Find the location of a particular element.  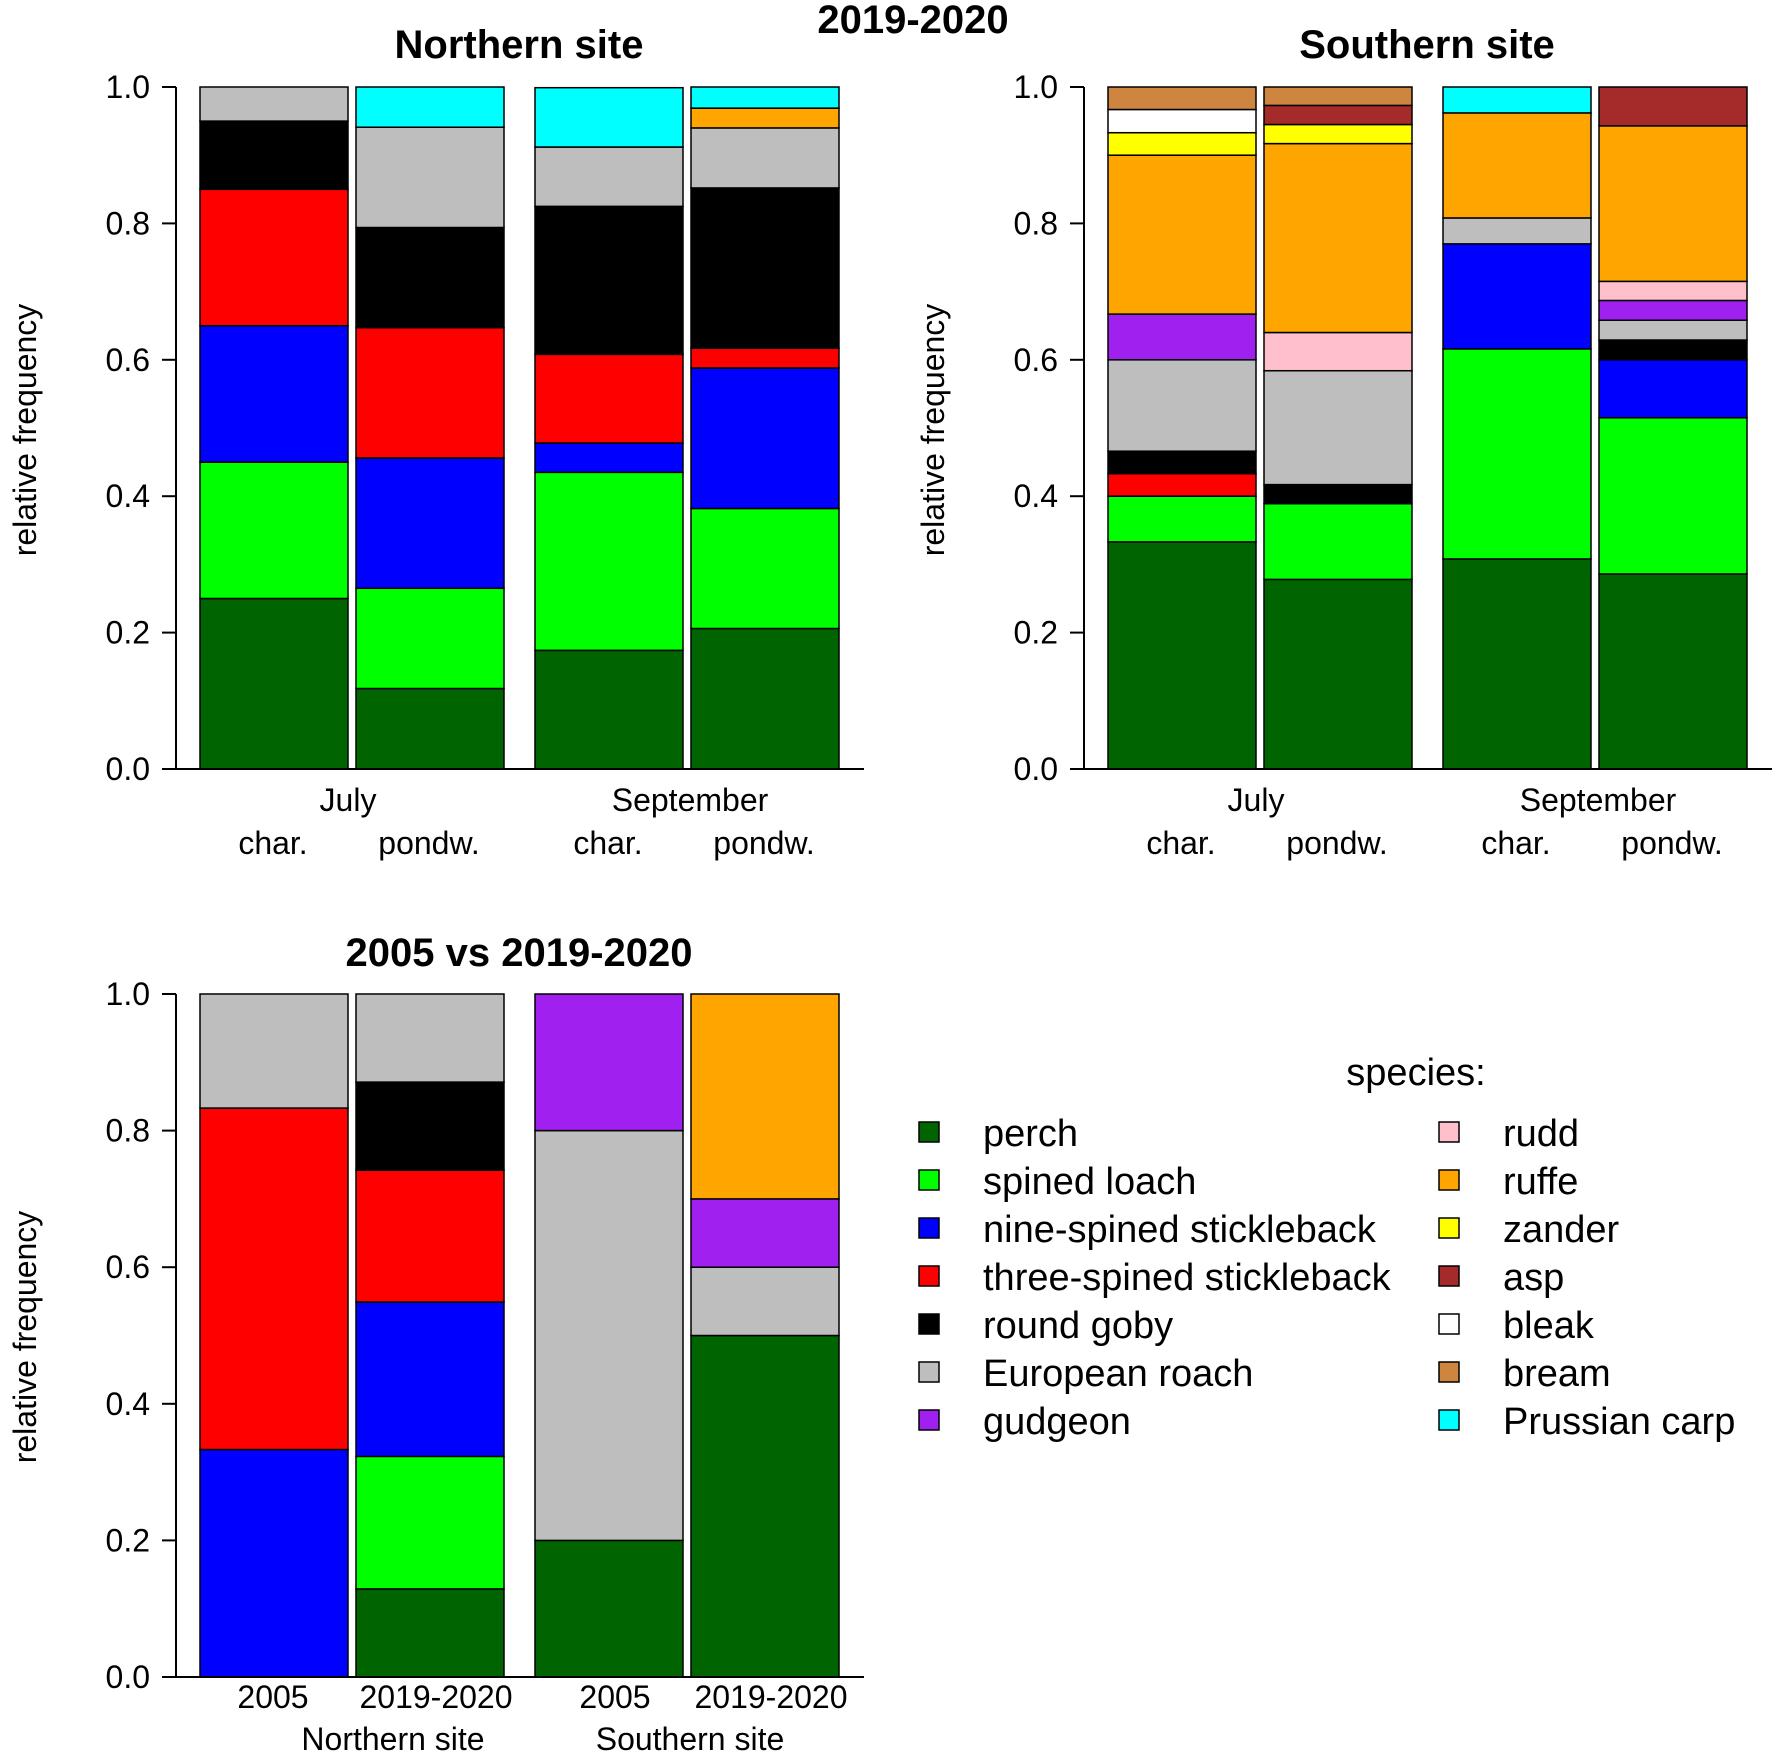

legend-item-bream: bream is located at coordinates (1524, 1374).